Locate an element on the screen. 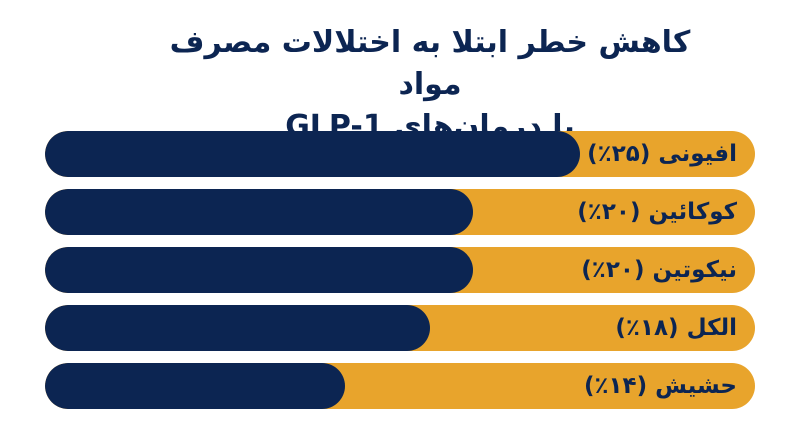 The image size is (800, 447). bar-label-3: نیکوتین (۲۰٪) is located at coordinates (659, 270).